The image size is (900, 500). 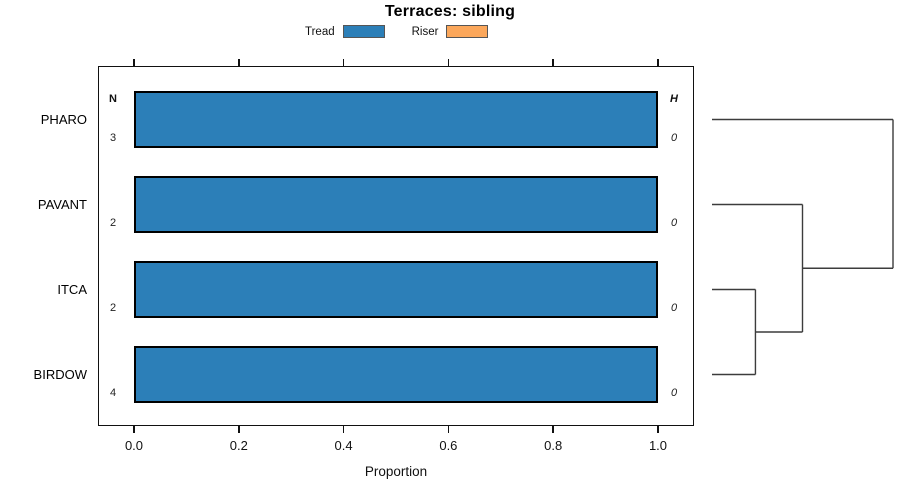 What do you see at coordinates (62, 204) in the screenshot?
I see `category-label: PAVANT` at bounding box center [62, 204].